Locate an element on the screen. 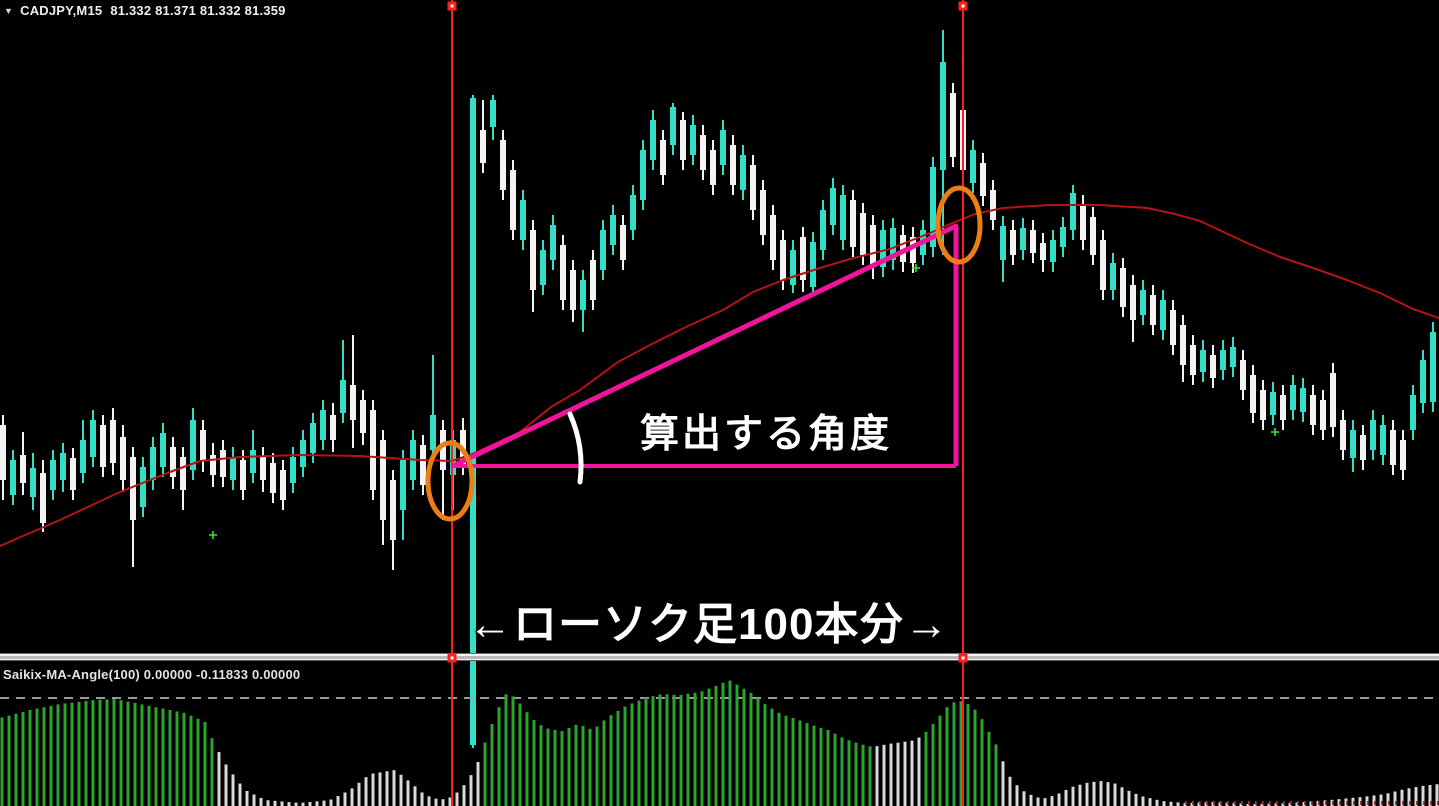 Image resolution: width=1439 pixels, height=806 pixels. symbol-period-label: CADJPY,M15 is located at coordinates (61, 10).